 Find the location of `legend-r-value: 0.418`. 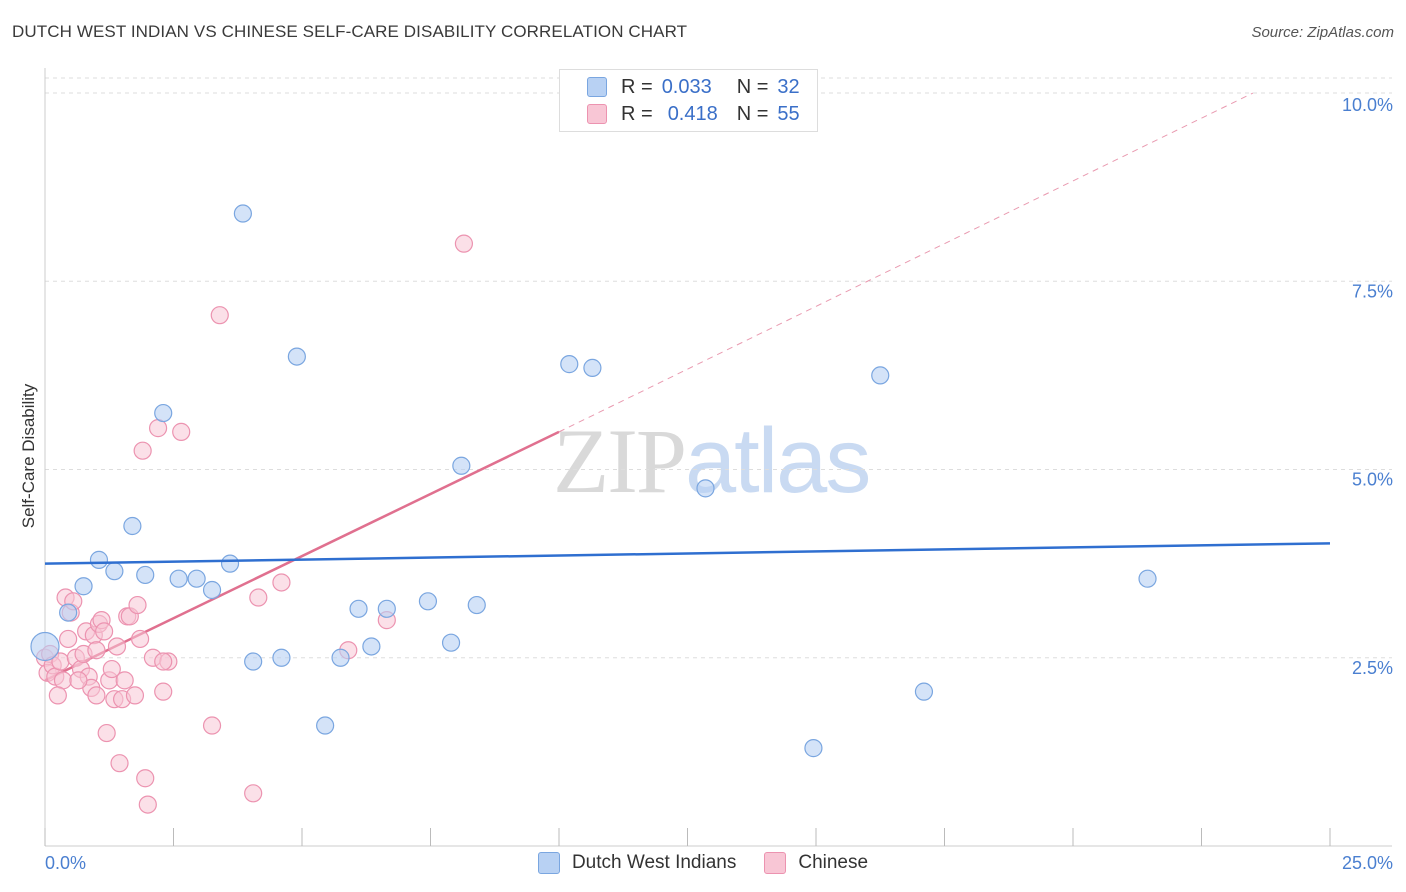

legend-r-value: 0.418 is located at coordinates (692, 113).